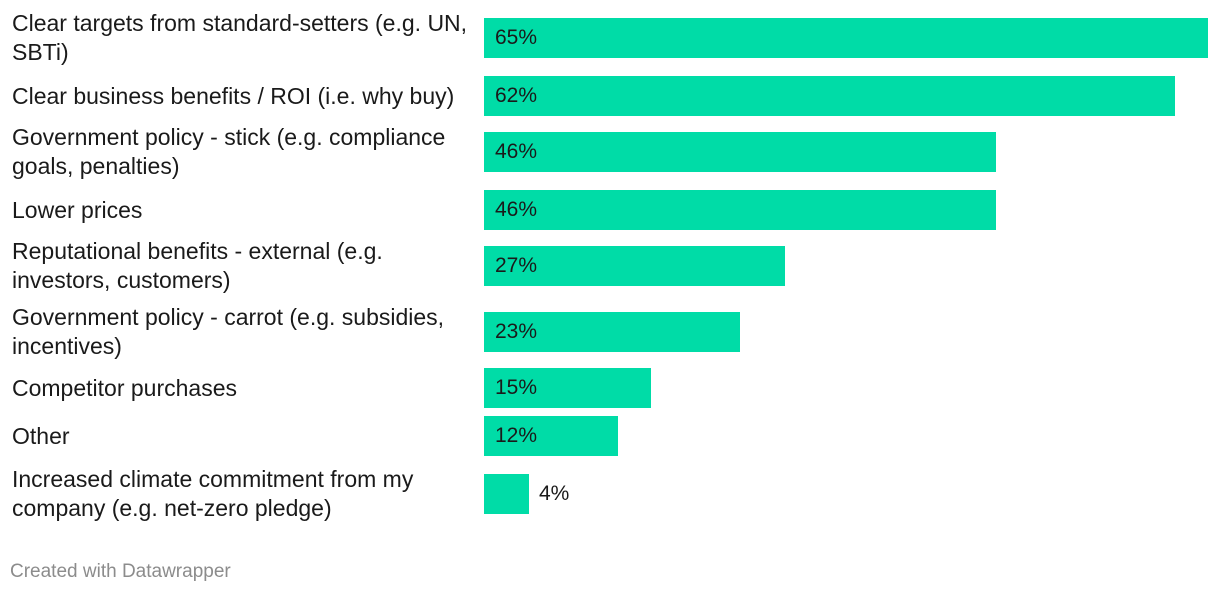 The height and width of the screenshot is (598, 1220). What do you see at coordinates (516, 435) in the screenshot?
I see `value-label: 12%` at bounding box center [516, 435].